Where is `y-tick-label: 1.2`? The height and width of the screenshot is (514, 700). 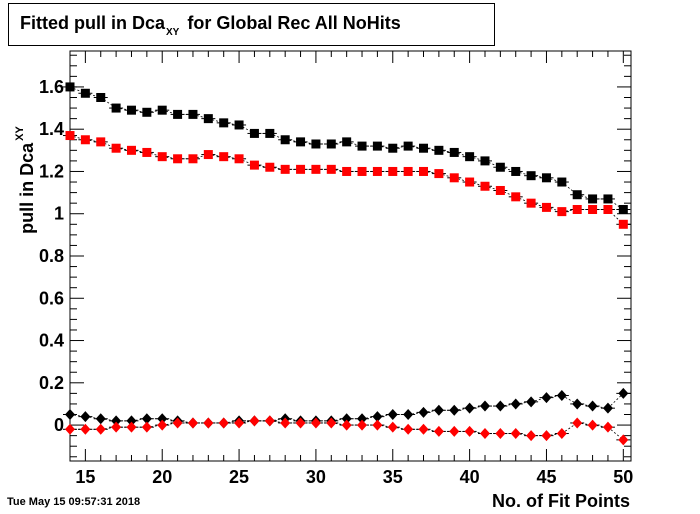 y-tick-label: 1.2 is located at coordinates (51, 171).